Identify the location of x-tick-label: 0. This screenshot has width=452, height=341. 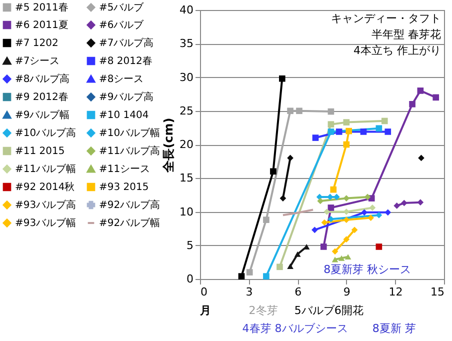
(204, 292).